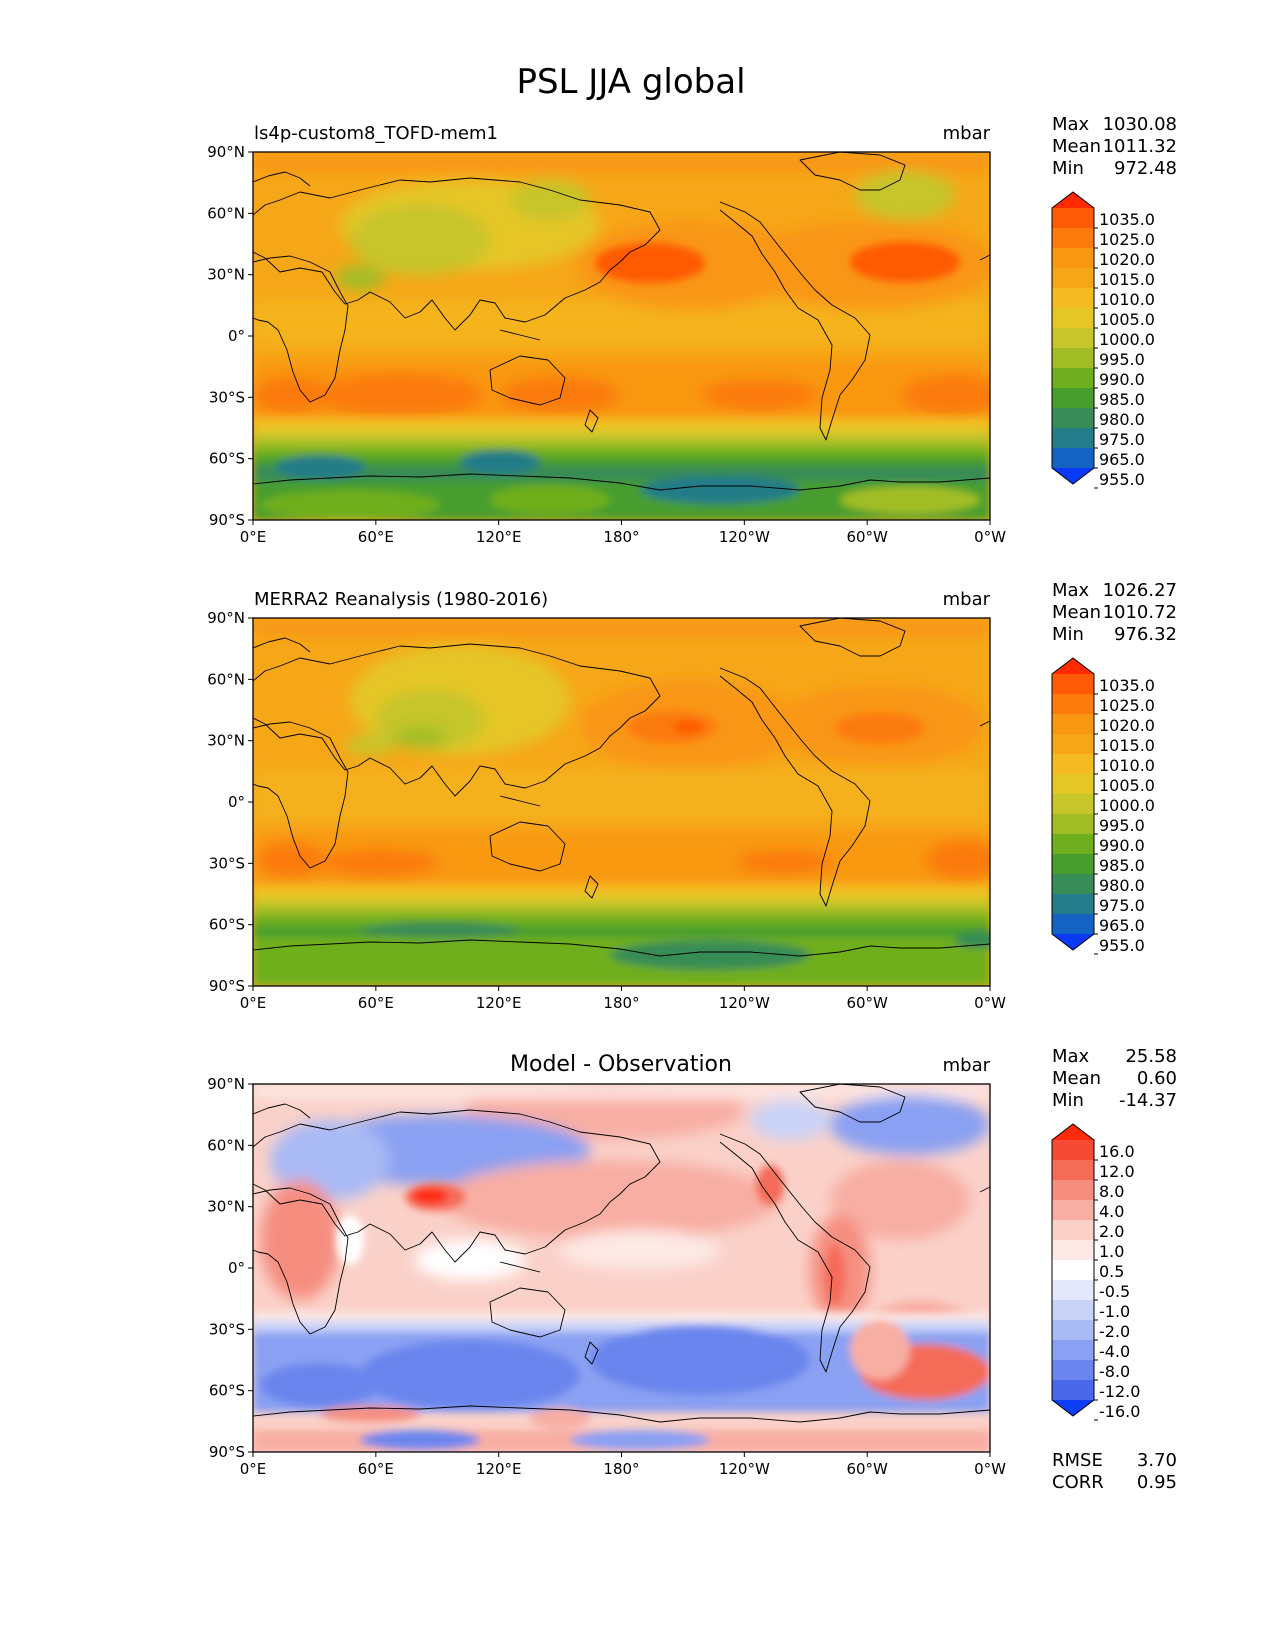 Image resolution: width=1275 pixels, height=1650 pixels. I want to click on coastlines, so click(621, 787).